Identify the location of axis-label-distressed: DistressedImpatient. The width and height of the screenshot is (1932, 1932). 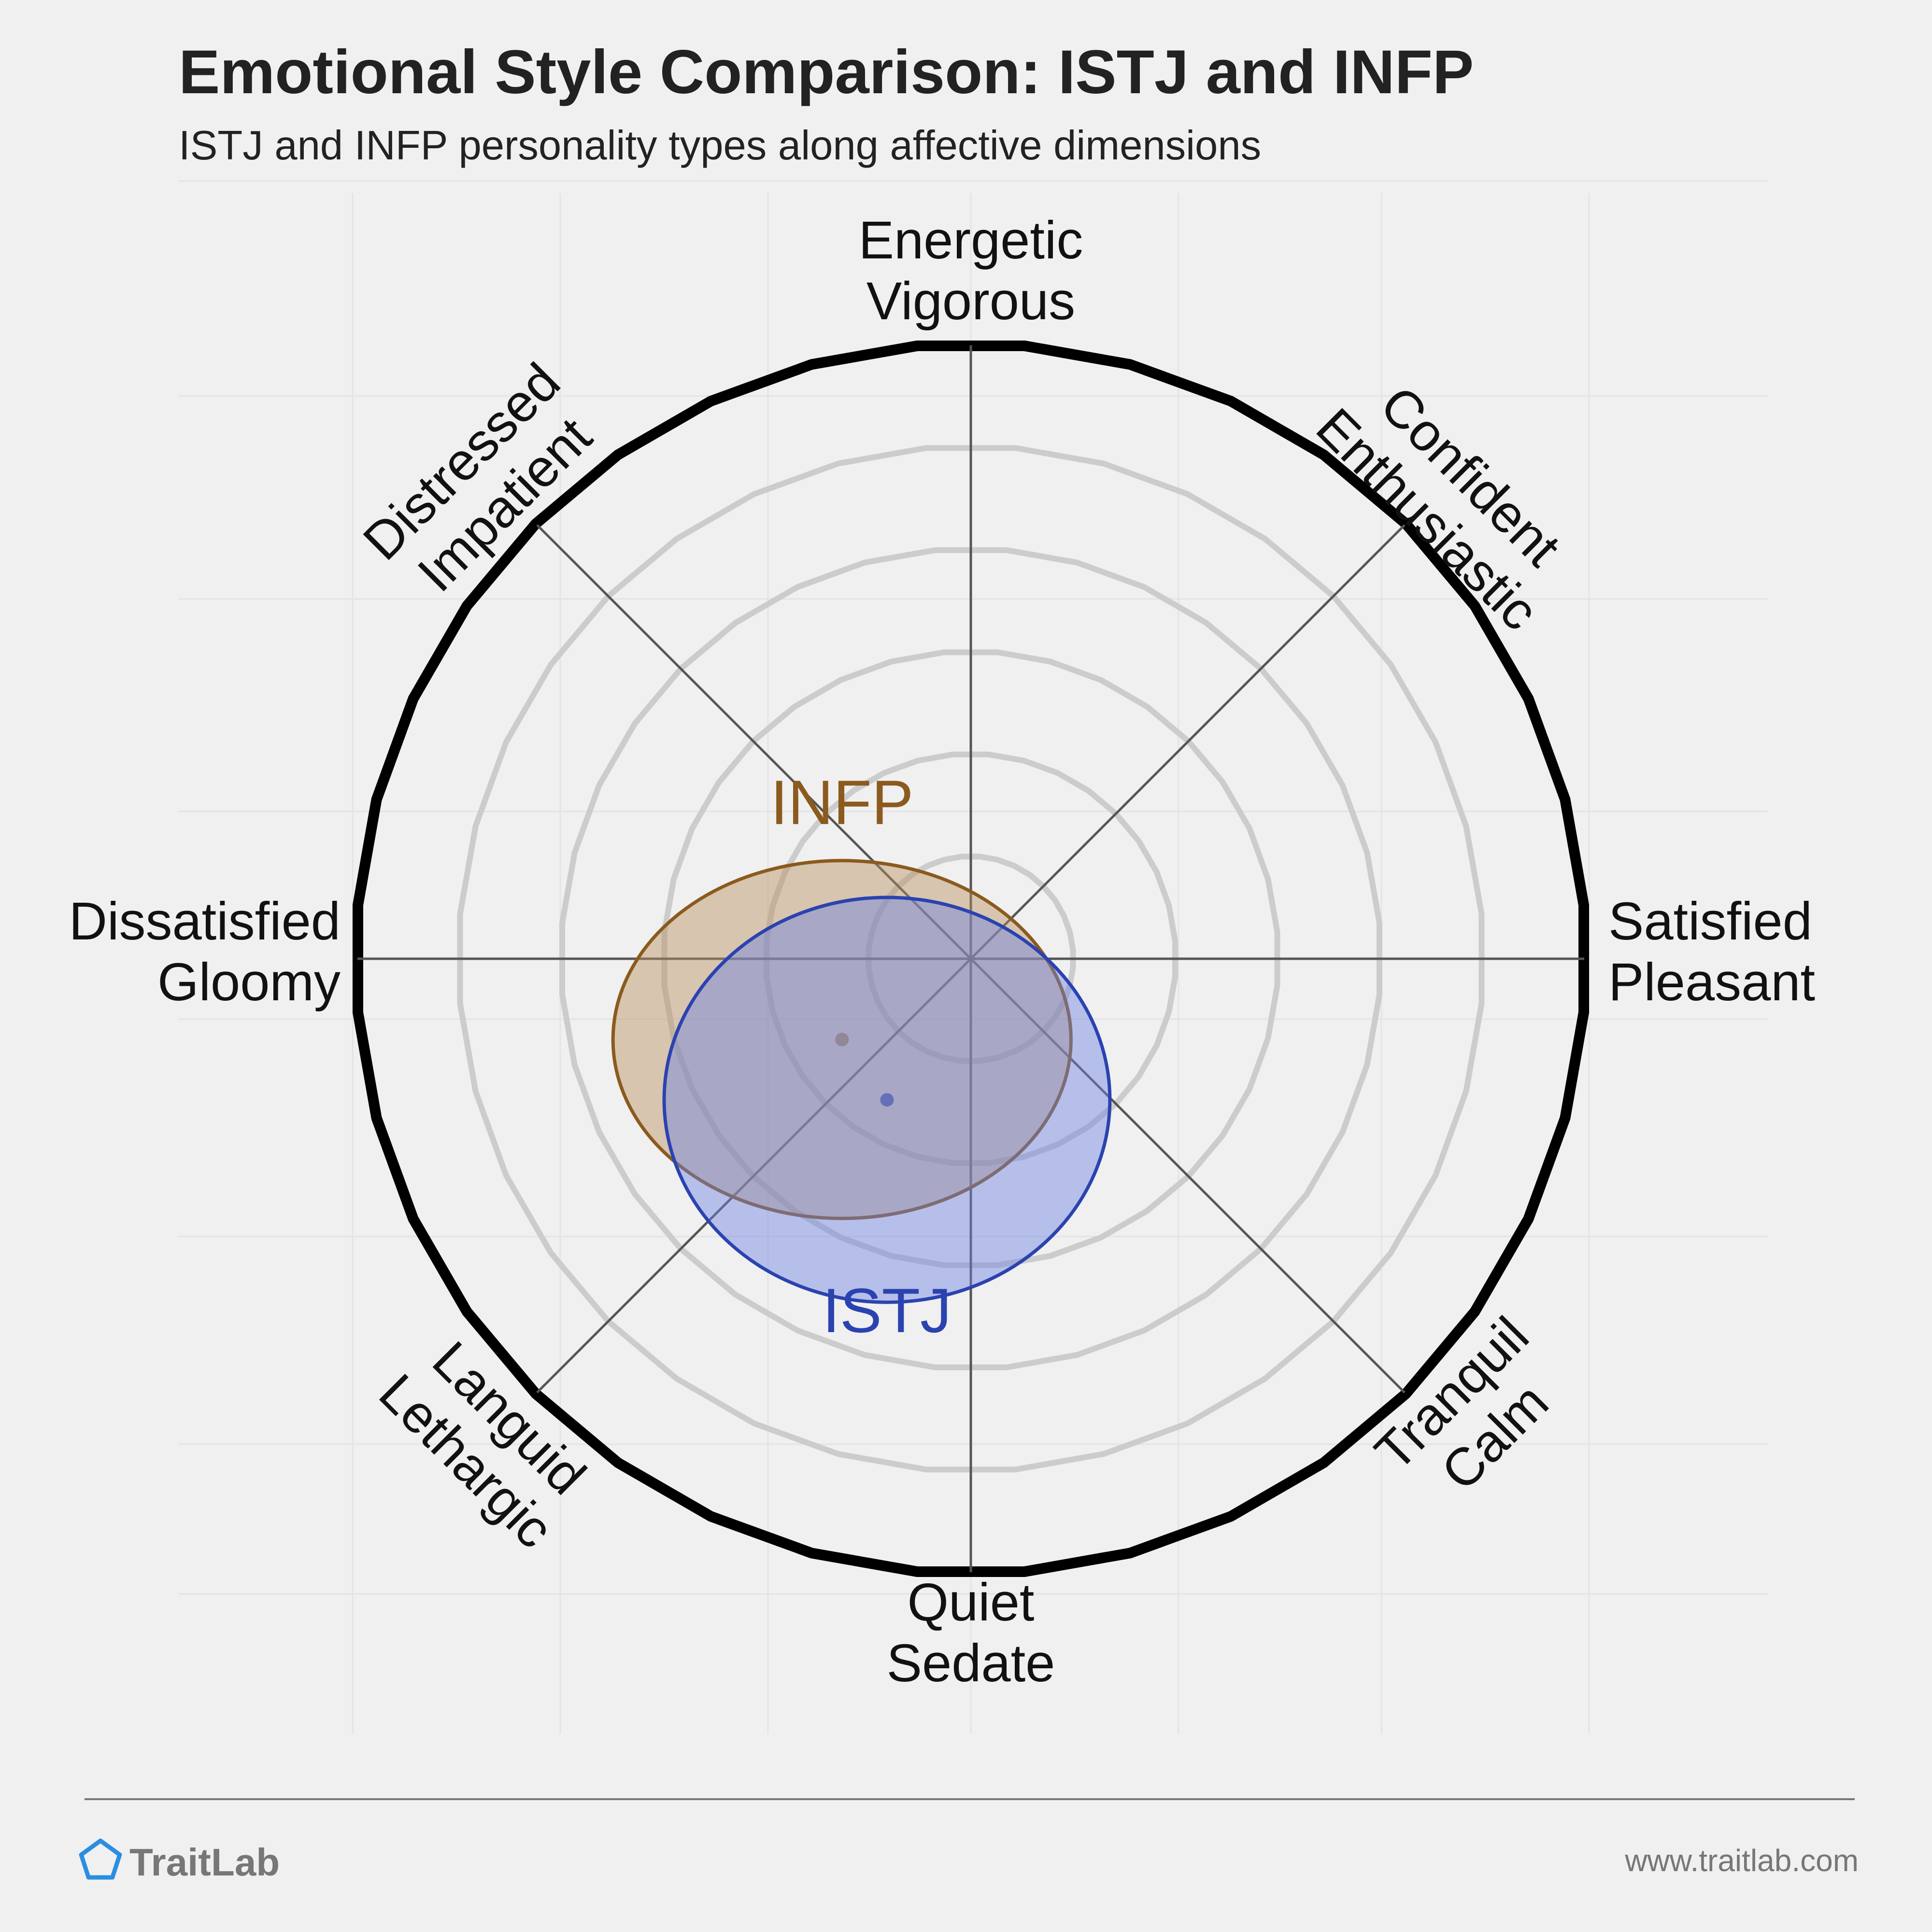
(483, 483).